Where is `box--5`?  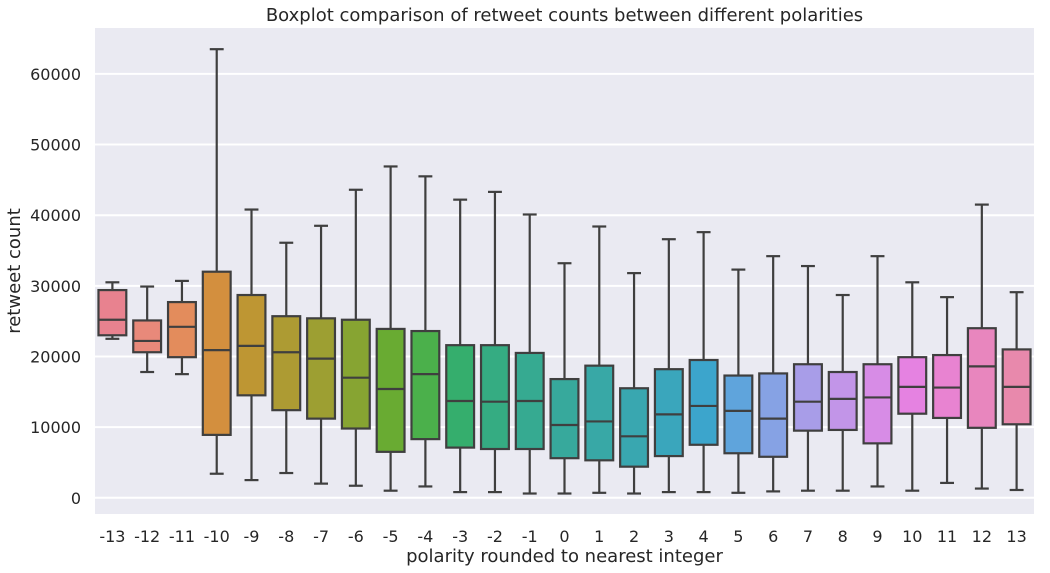
box--5 is located at coordinates (390, 328).